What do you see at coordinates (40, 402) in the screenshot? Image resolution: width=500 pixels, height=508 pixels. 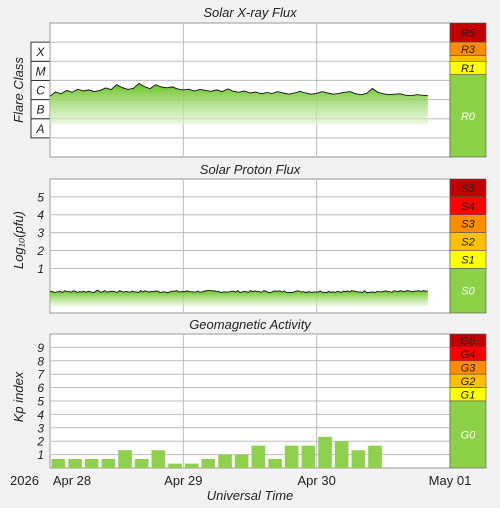 I see `kp-ytick-label: 5` at bounding box center [40, 402].